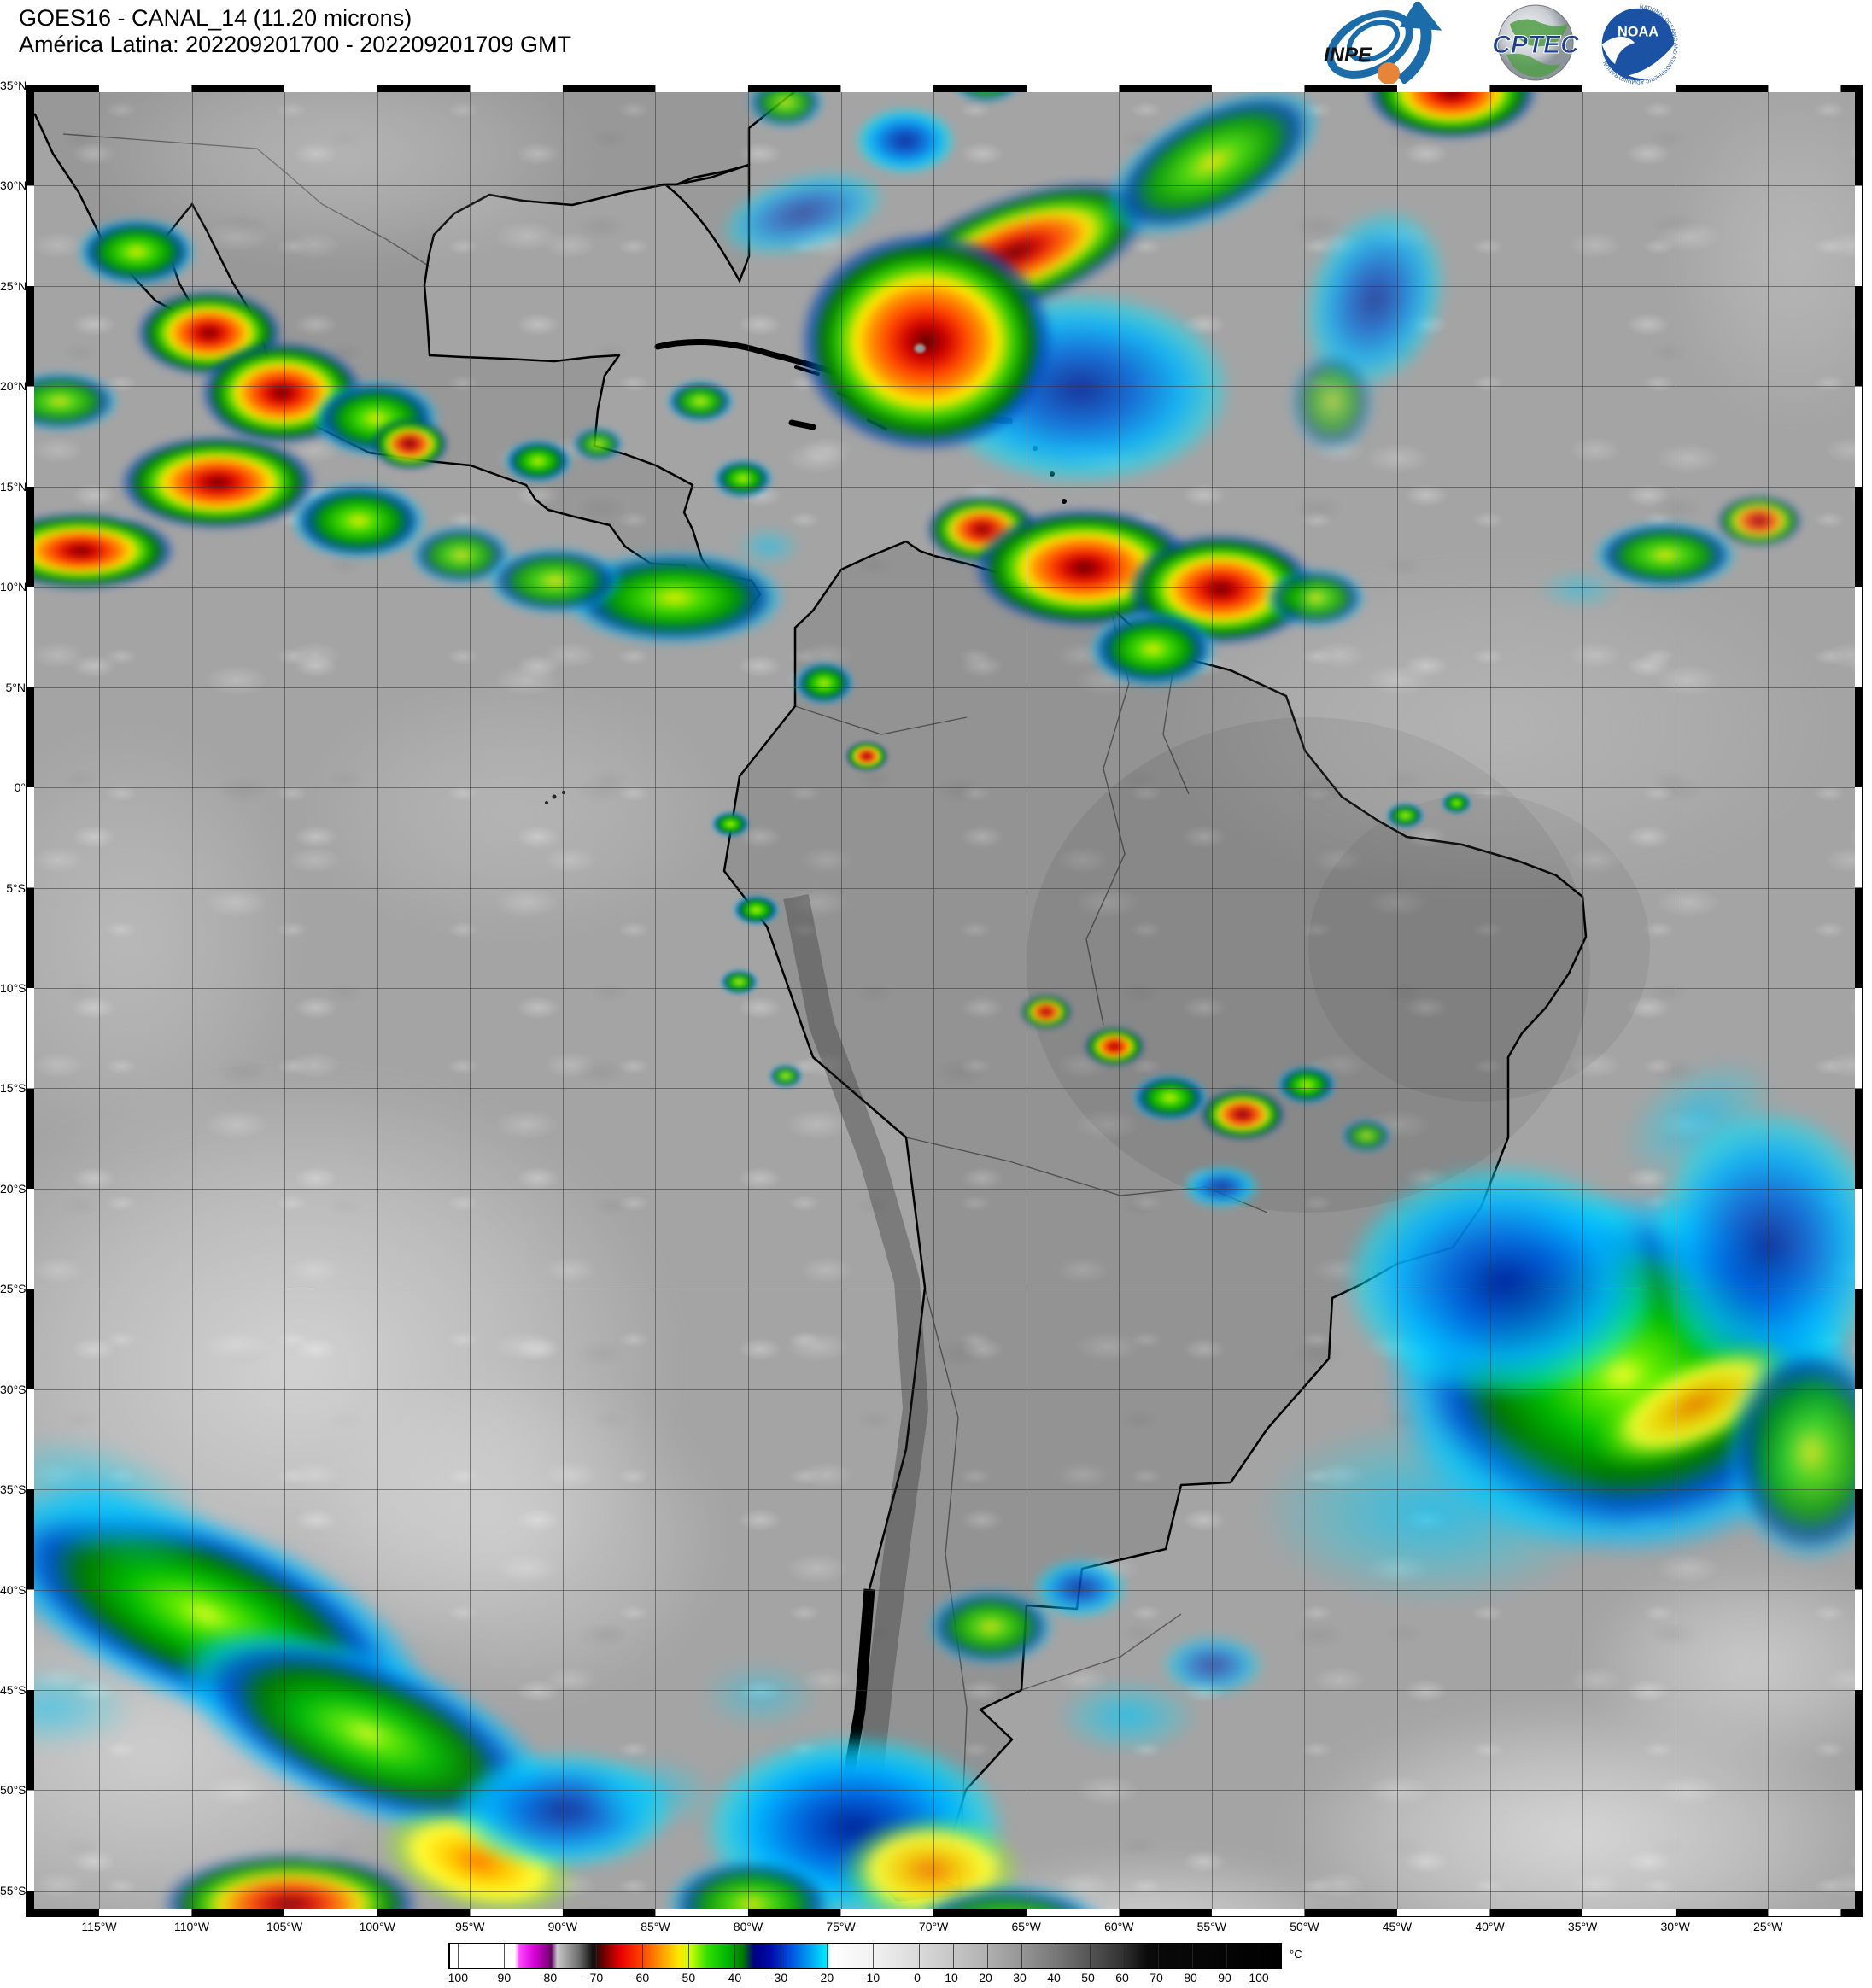 This screenshot has width=1872, height=1988. What do you see at coordinates (99, 1926) in the screenshot?
I see `lon-label: 115°W` at bounding box center [99, 1926].